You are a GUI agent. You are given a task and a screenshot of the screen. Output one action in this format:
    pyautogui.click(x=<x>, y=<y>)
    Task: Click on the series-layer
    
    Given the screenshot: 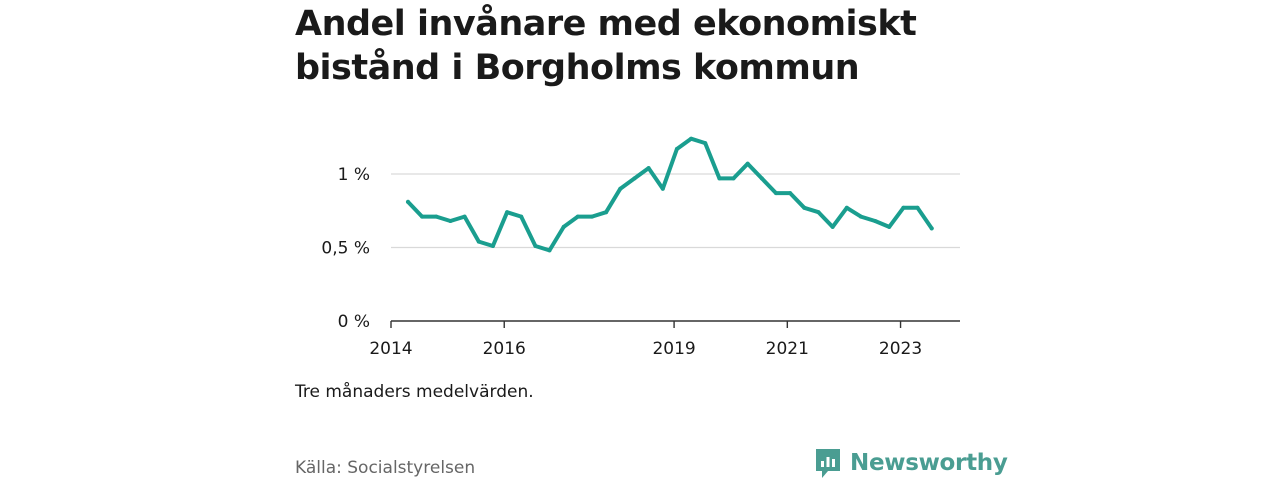 What is the action you would take?
    pyautogui.click(x=670, y=194)
    